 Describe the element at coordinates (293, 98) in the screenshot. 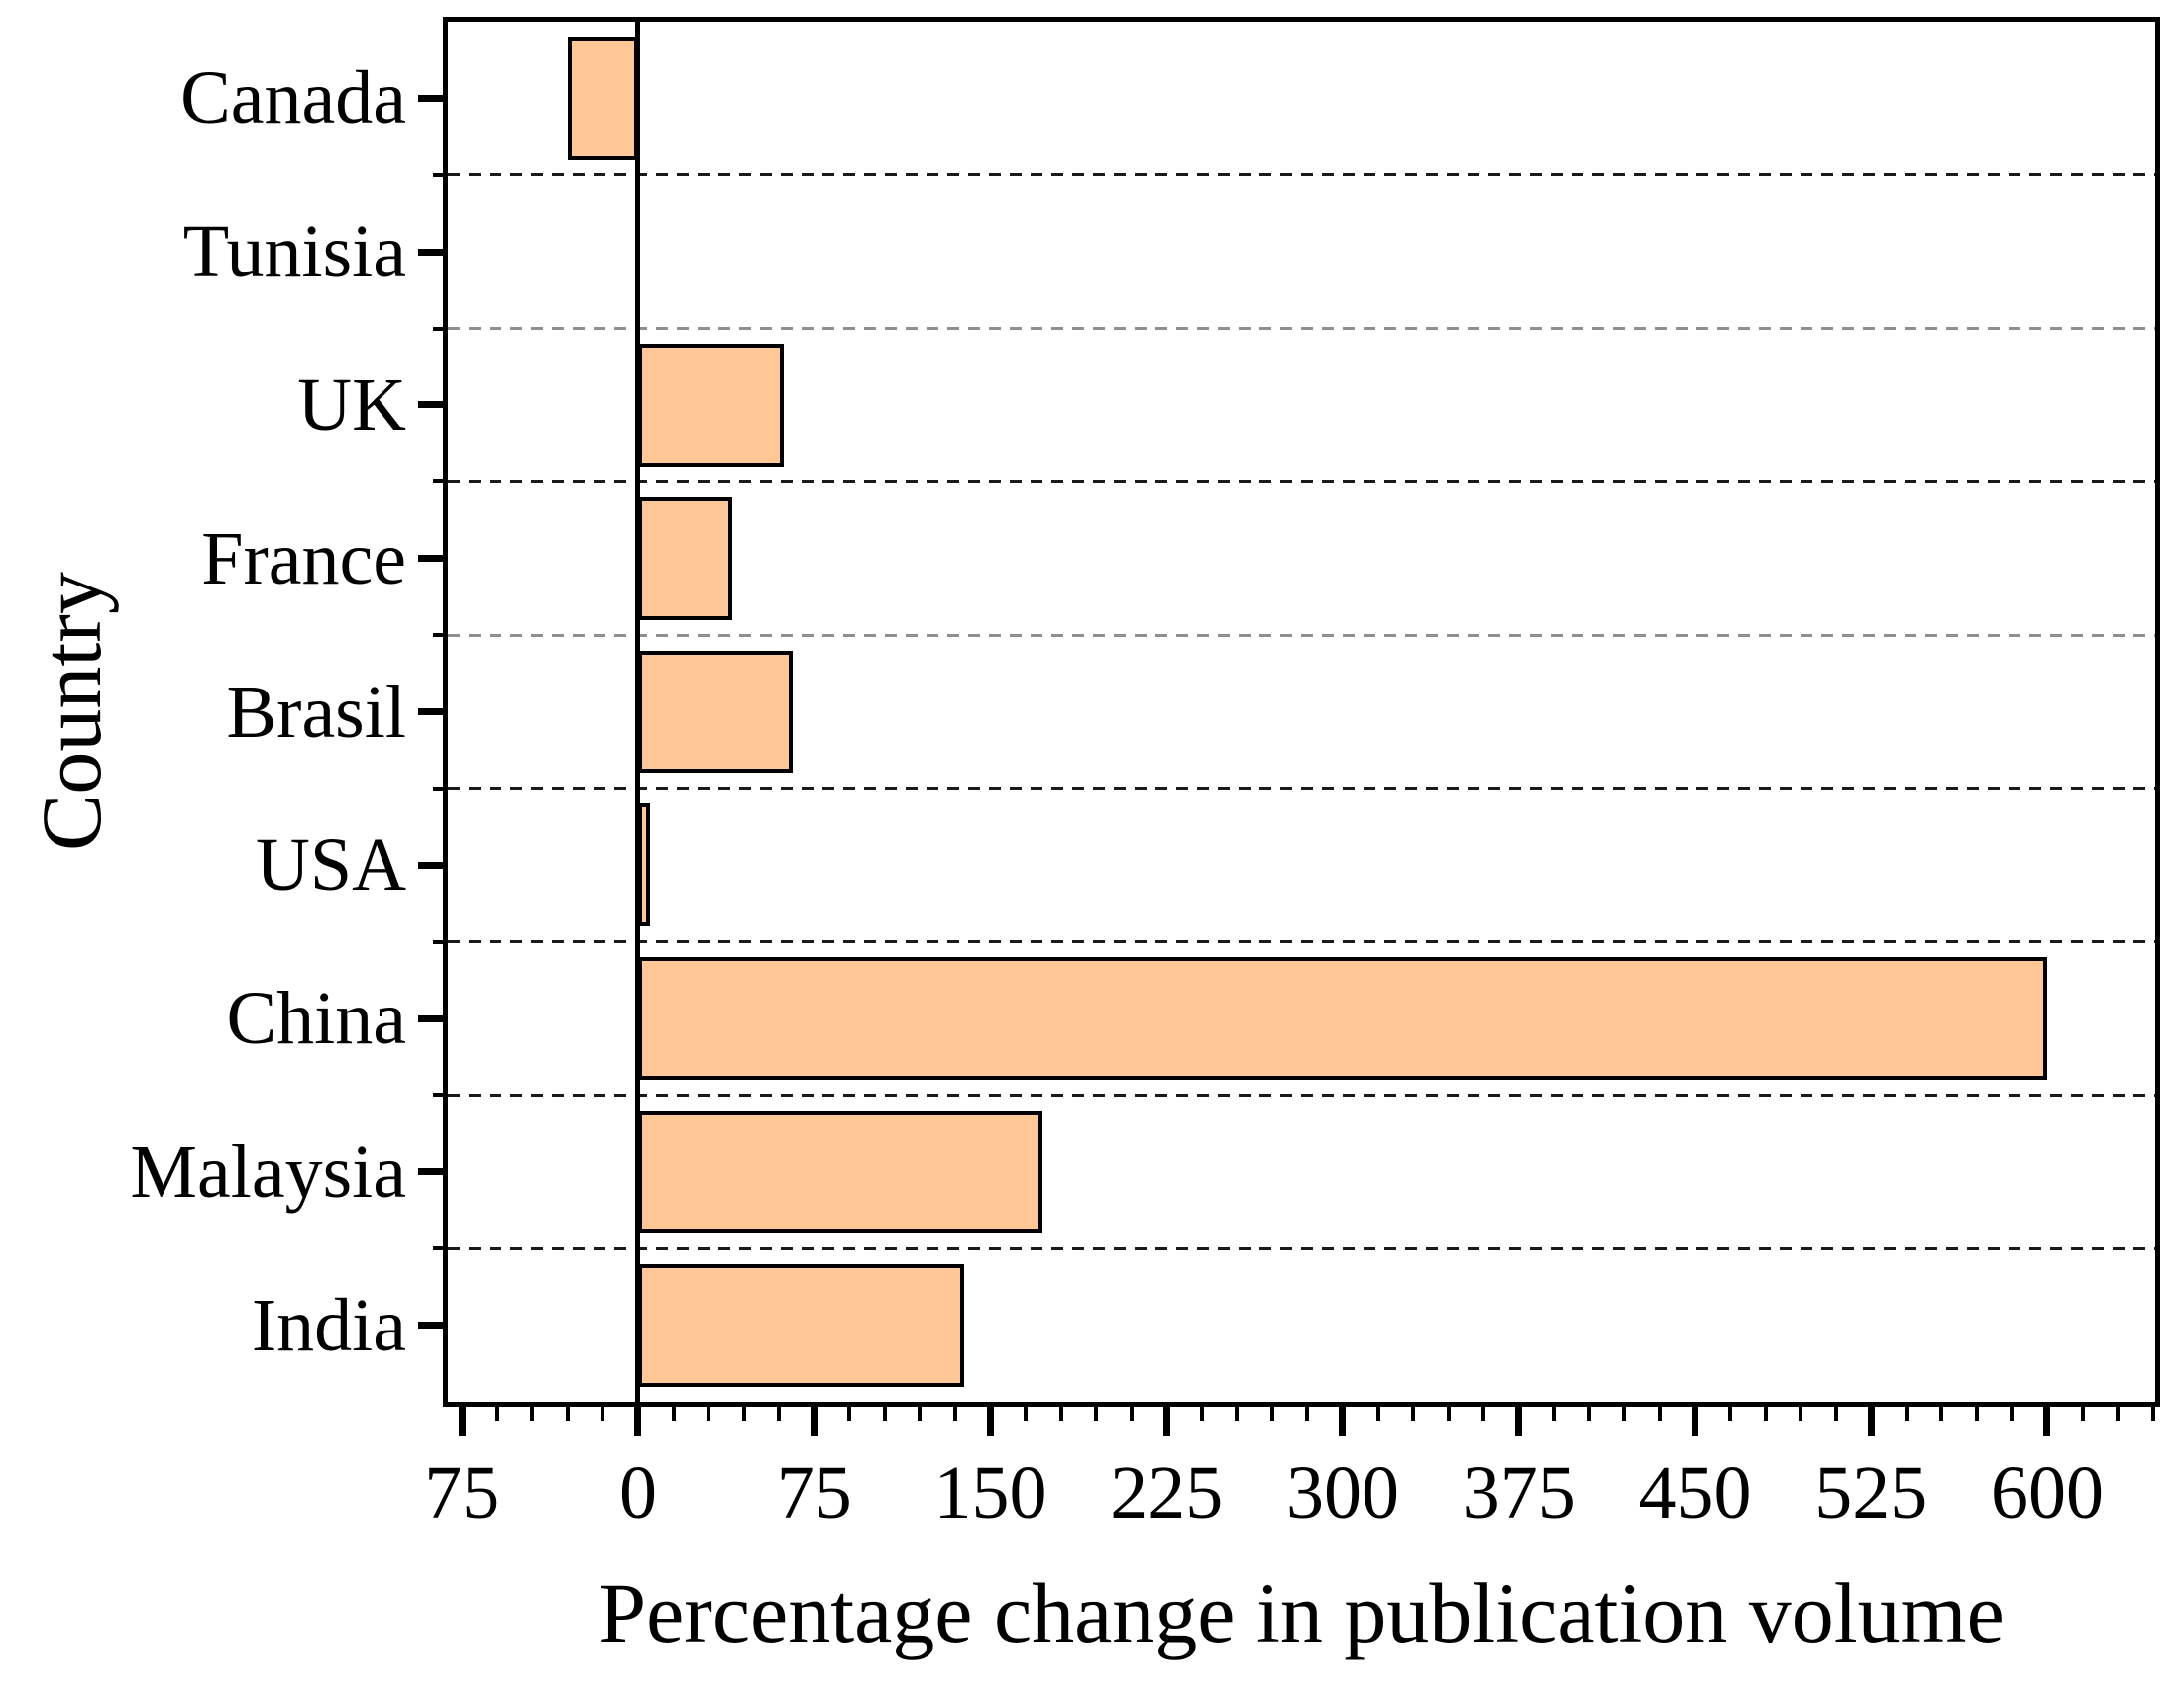

I see `category-label-canada: Canada` at that location.